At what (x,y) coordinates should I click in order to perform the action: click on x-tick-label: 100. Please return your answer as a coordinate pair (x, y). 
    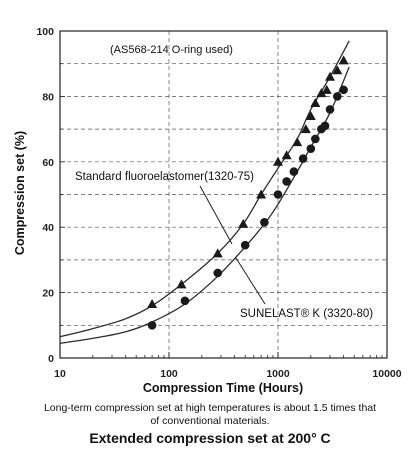
    Looking at the image, I should click on (169, 374).